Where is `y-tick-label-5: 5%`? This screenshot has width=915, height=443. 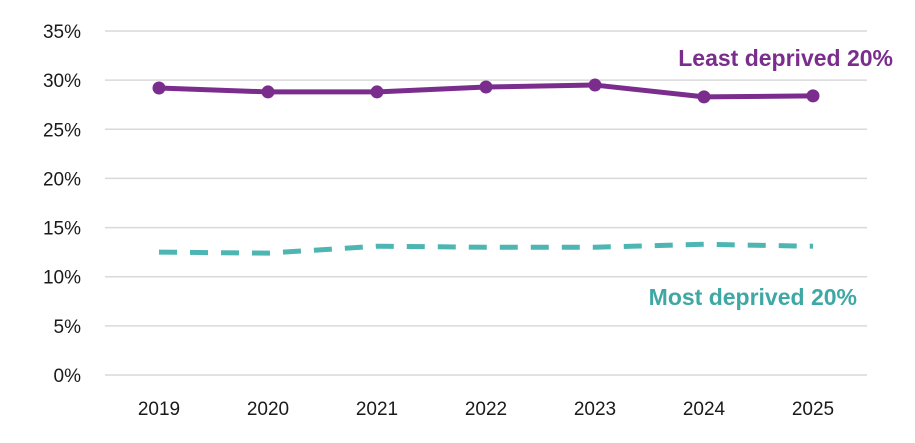
y-tick-label-5: 5% is located at coordinates (68, 327).